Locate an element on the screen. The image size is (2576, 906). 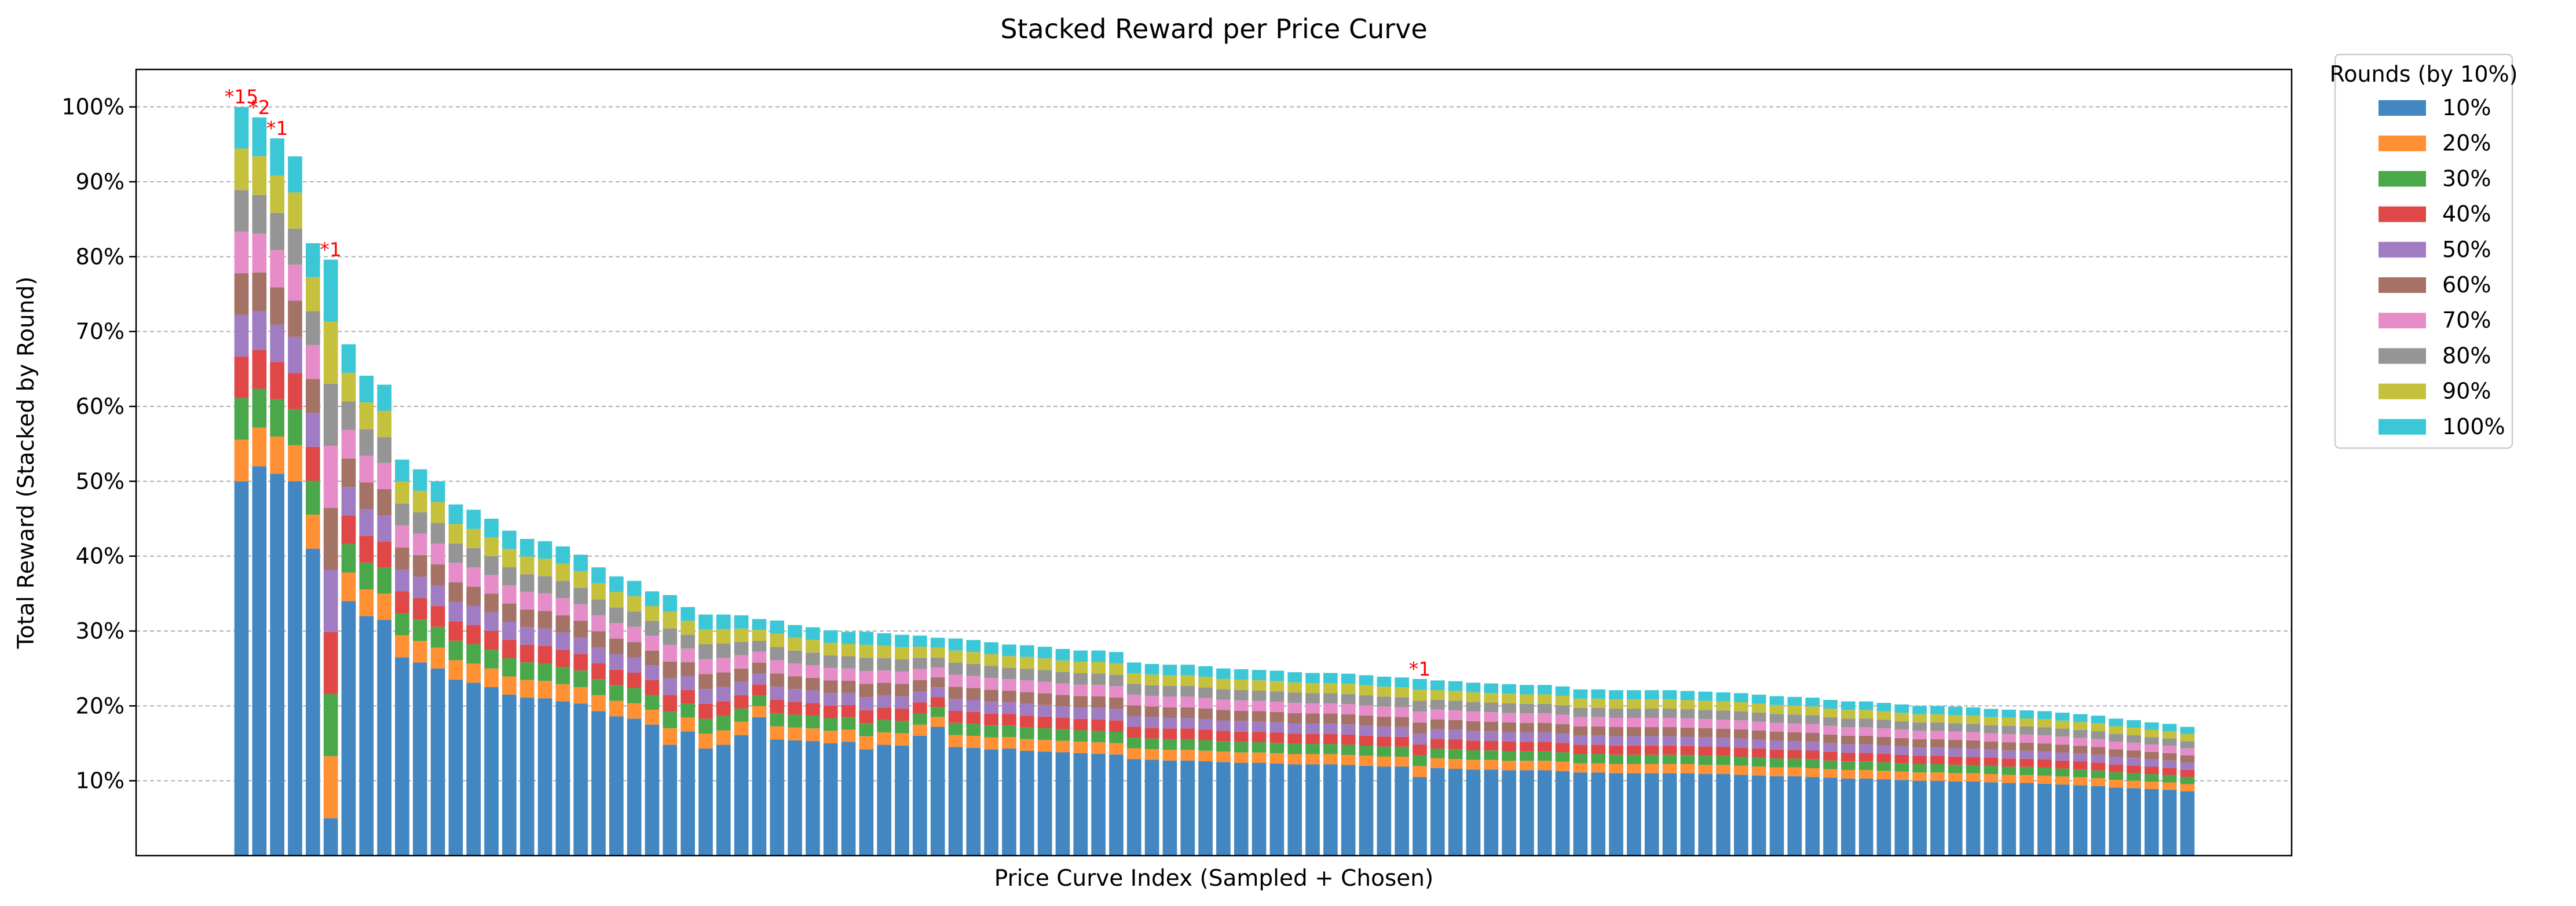
bar-annotation: *1 is located at coordinates (277, 128).